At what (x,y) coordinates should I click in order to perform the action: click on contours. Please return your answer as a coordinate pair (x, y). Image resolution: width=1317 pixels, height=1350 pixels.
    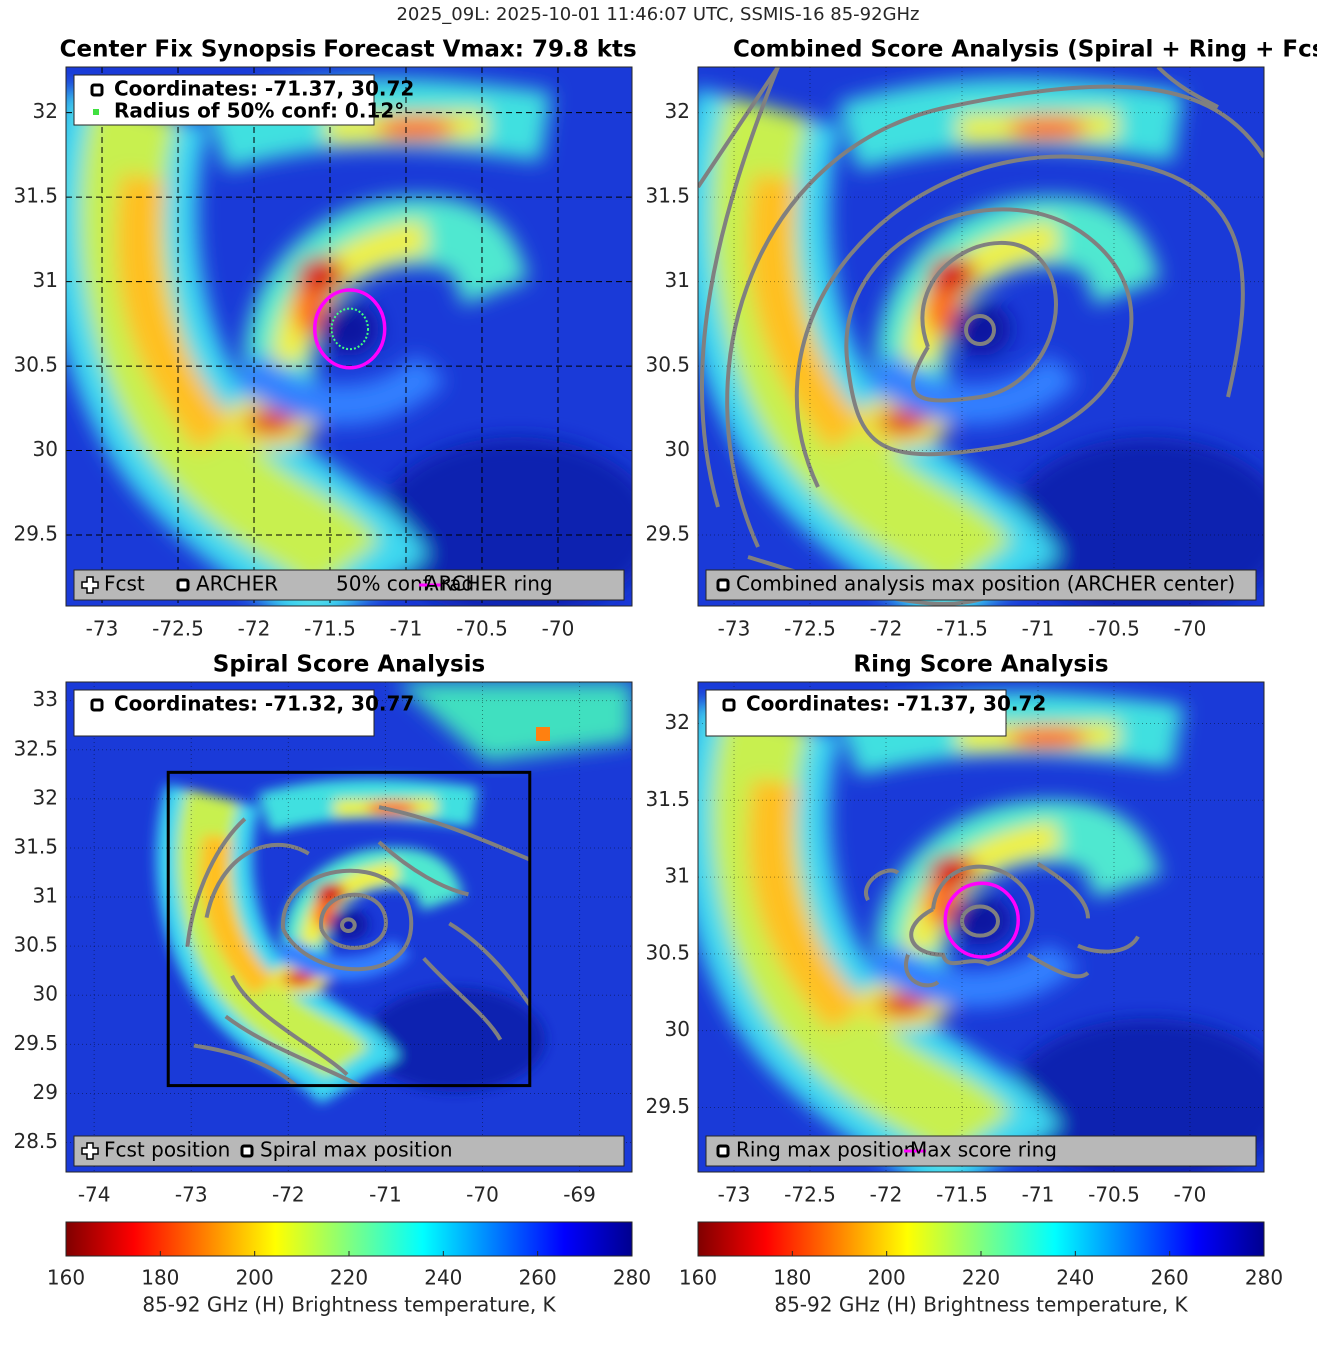
    Looking at the image, I should click on (1002, 925).